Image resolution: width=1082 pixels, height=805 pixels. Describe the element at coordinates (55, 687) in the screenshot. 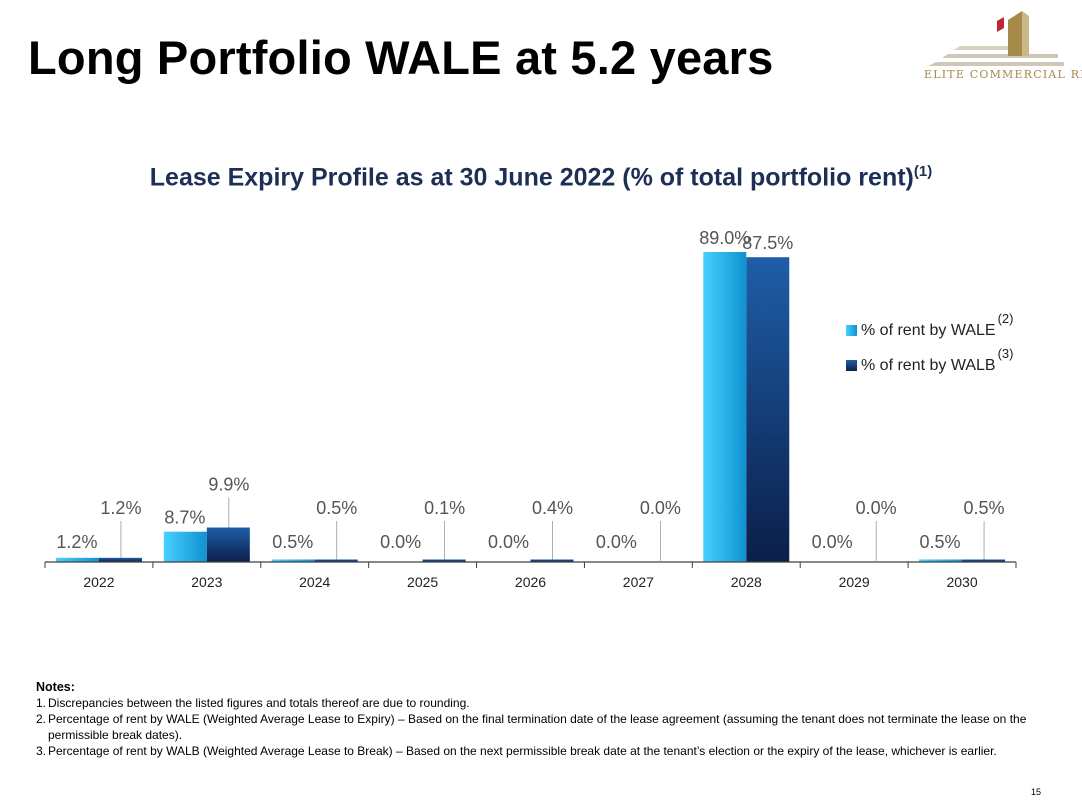

I see `notes-heading: Notes:` at that location.